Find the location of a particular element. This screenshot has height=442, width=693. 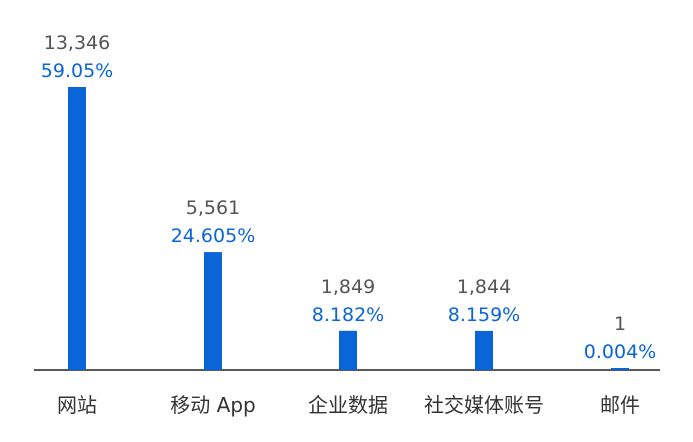

category-label: 社交媒体账号 is located at coordinates (484, 405).